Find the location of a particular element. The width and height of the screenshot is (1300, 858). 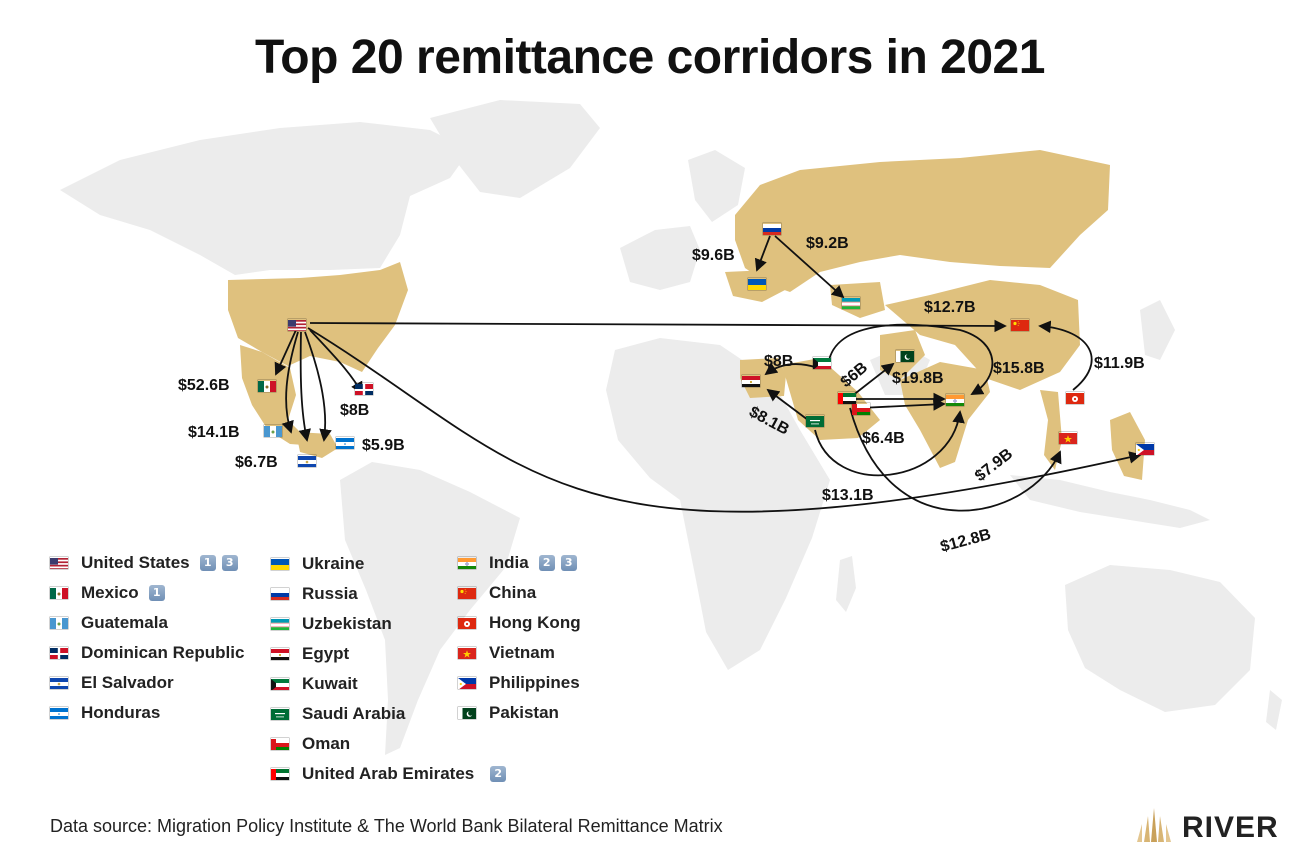

flag-el-salvador-icon is located at coordinates (307, 461).